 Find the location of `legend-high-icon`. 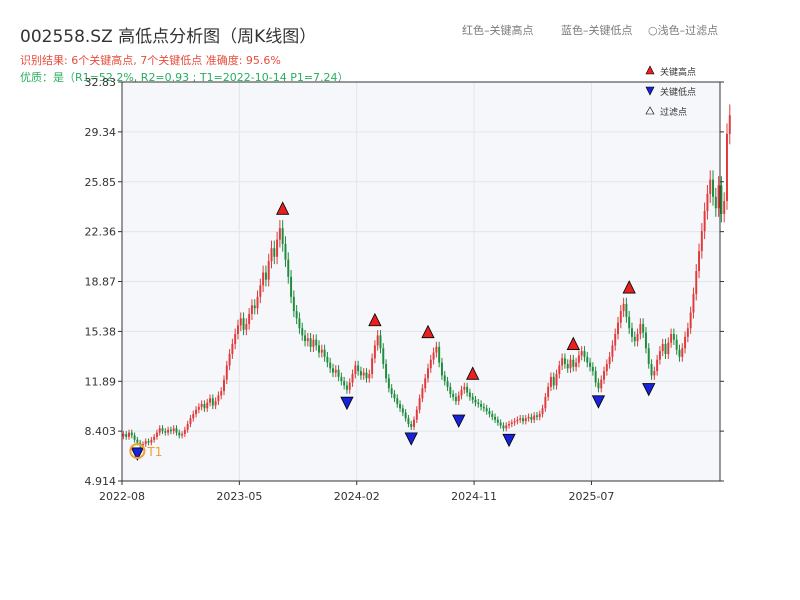

legend-high-icon is located at coordinates (650, 70).